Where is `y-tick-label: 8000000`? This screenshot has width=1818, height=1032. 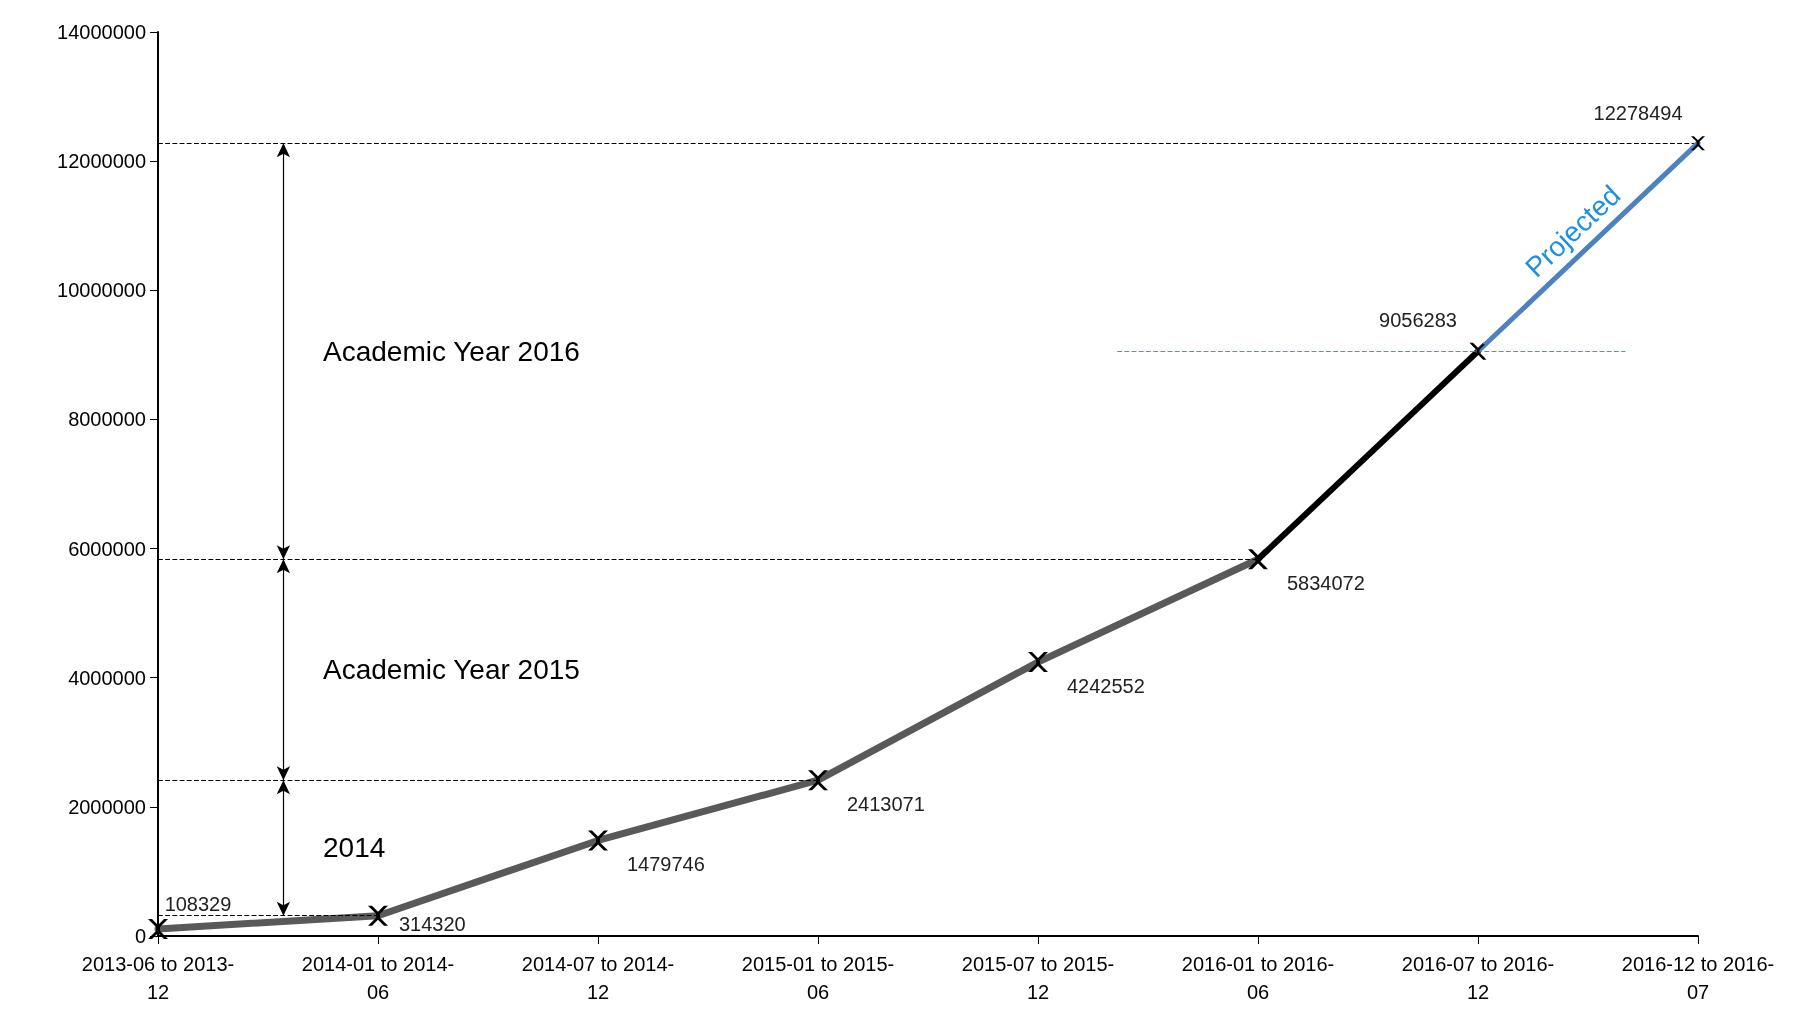 y-tick-label: 8000000 is located at coordinates (107, 419).